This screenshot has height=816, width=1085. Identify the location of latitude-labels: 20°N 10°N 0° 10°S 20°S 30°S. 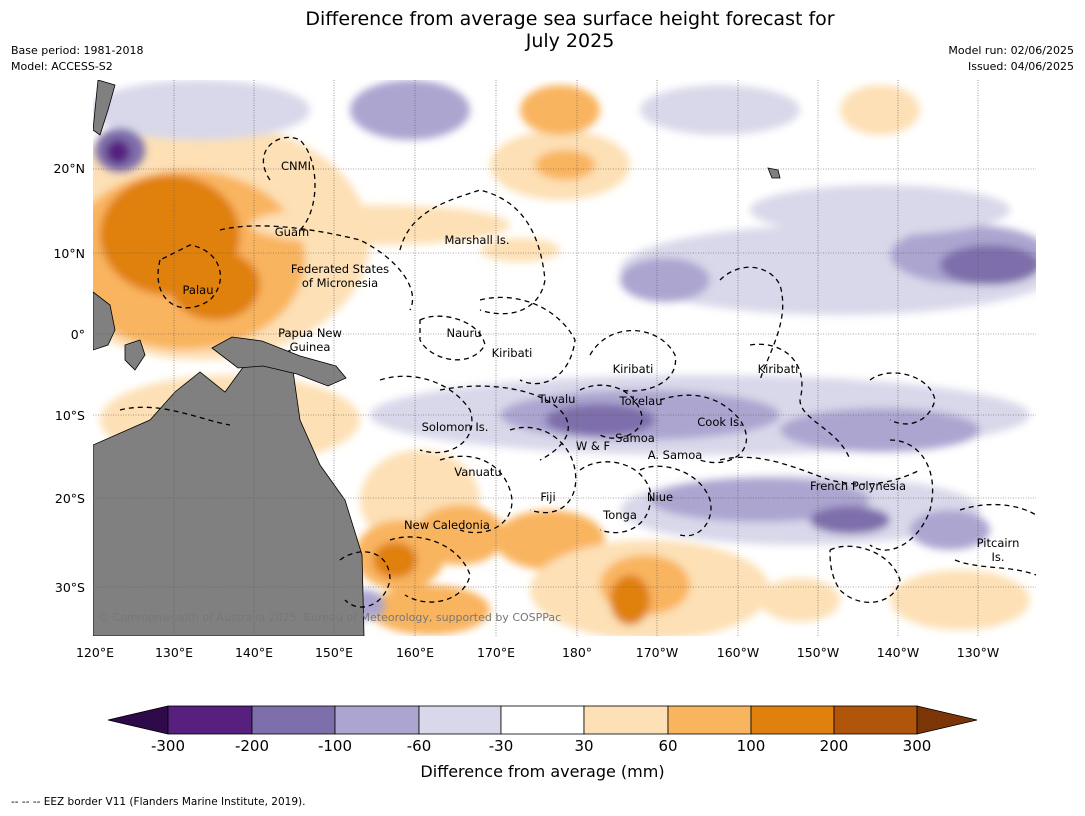
(69, 378).